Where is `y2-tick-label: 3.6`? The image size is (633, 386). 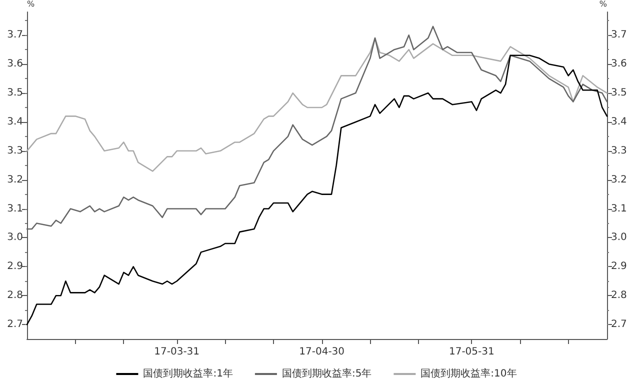
y2-tick-label: 3.6 is located at coordinates (619, 64).